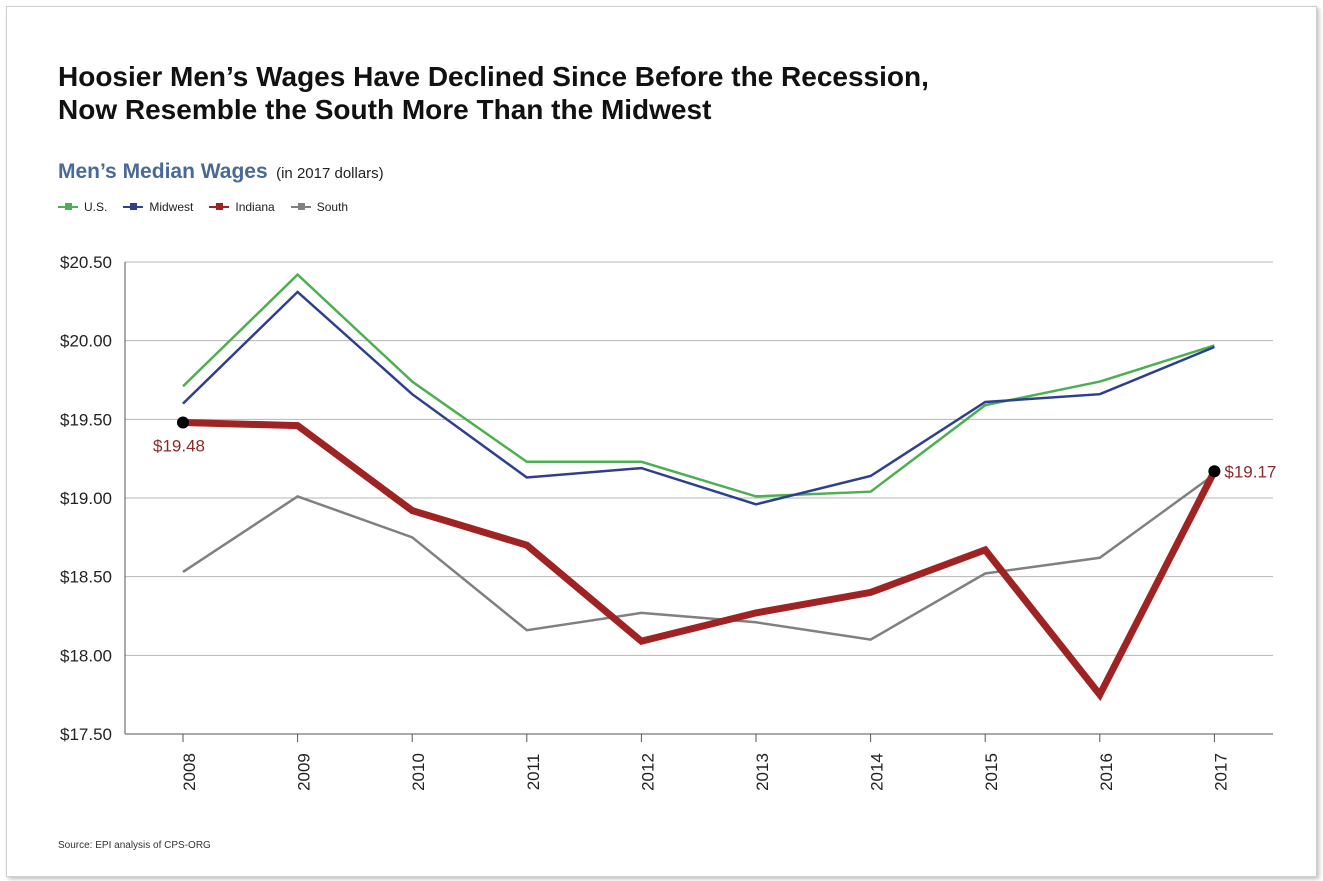 The width and height of the screenshot is (1323, 881). Describe the element at coordinates (647, 772) in the screenshot. I see `x-tick-label: 2012` at that location.